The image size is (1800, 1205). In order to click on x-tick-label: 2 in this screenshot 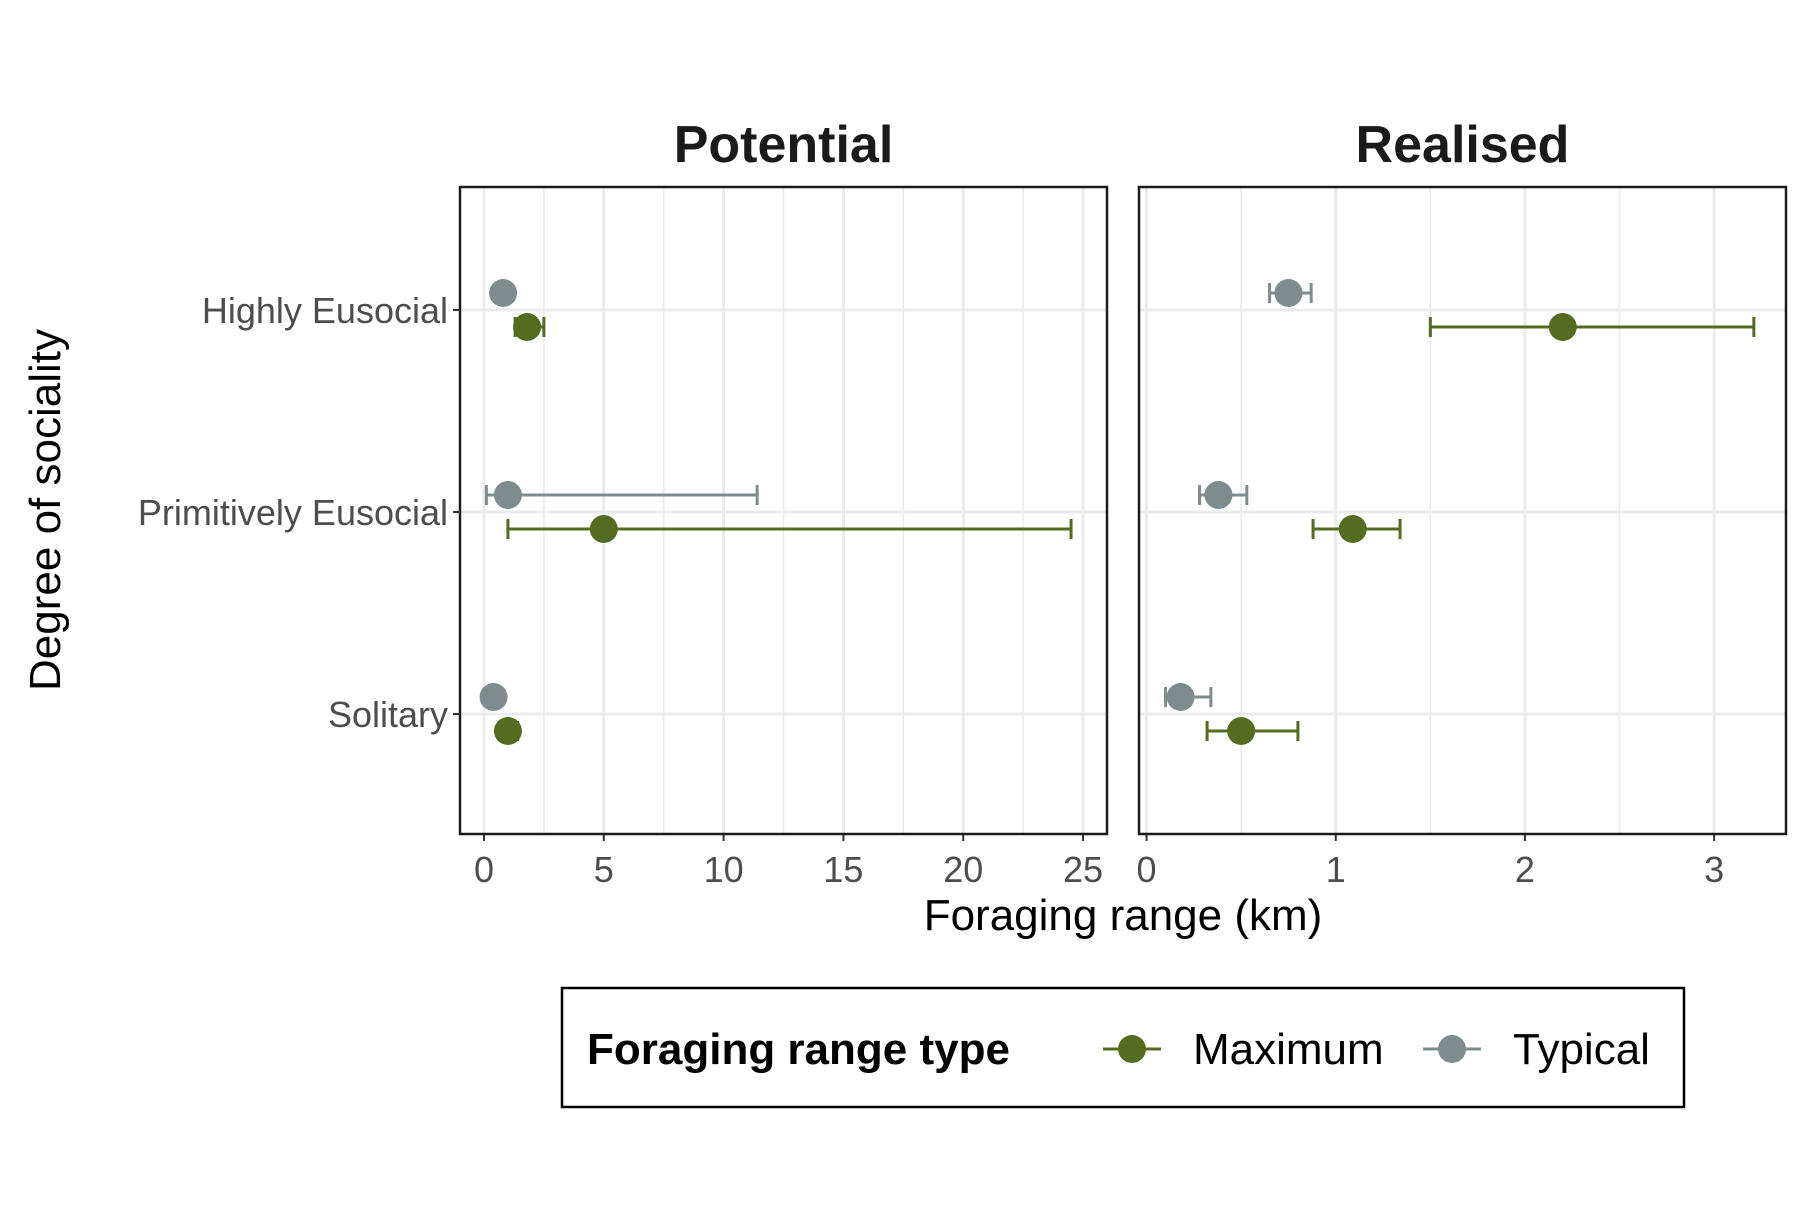, I will do `click(1525, 869)`.